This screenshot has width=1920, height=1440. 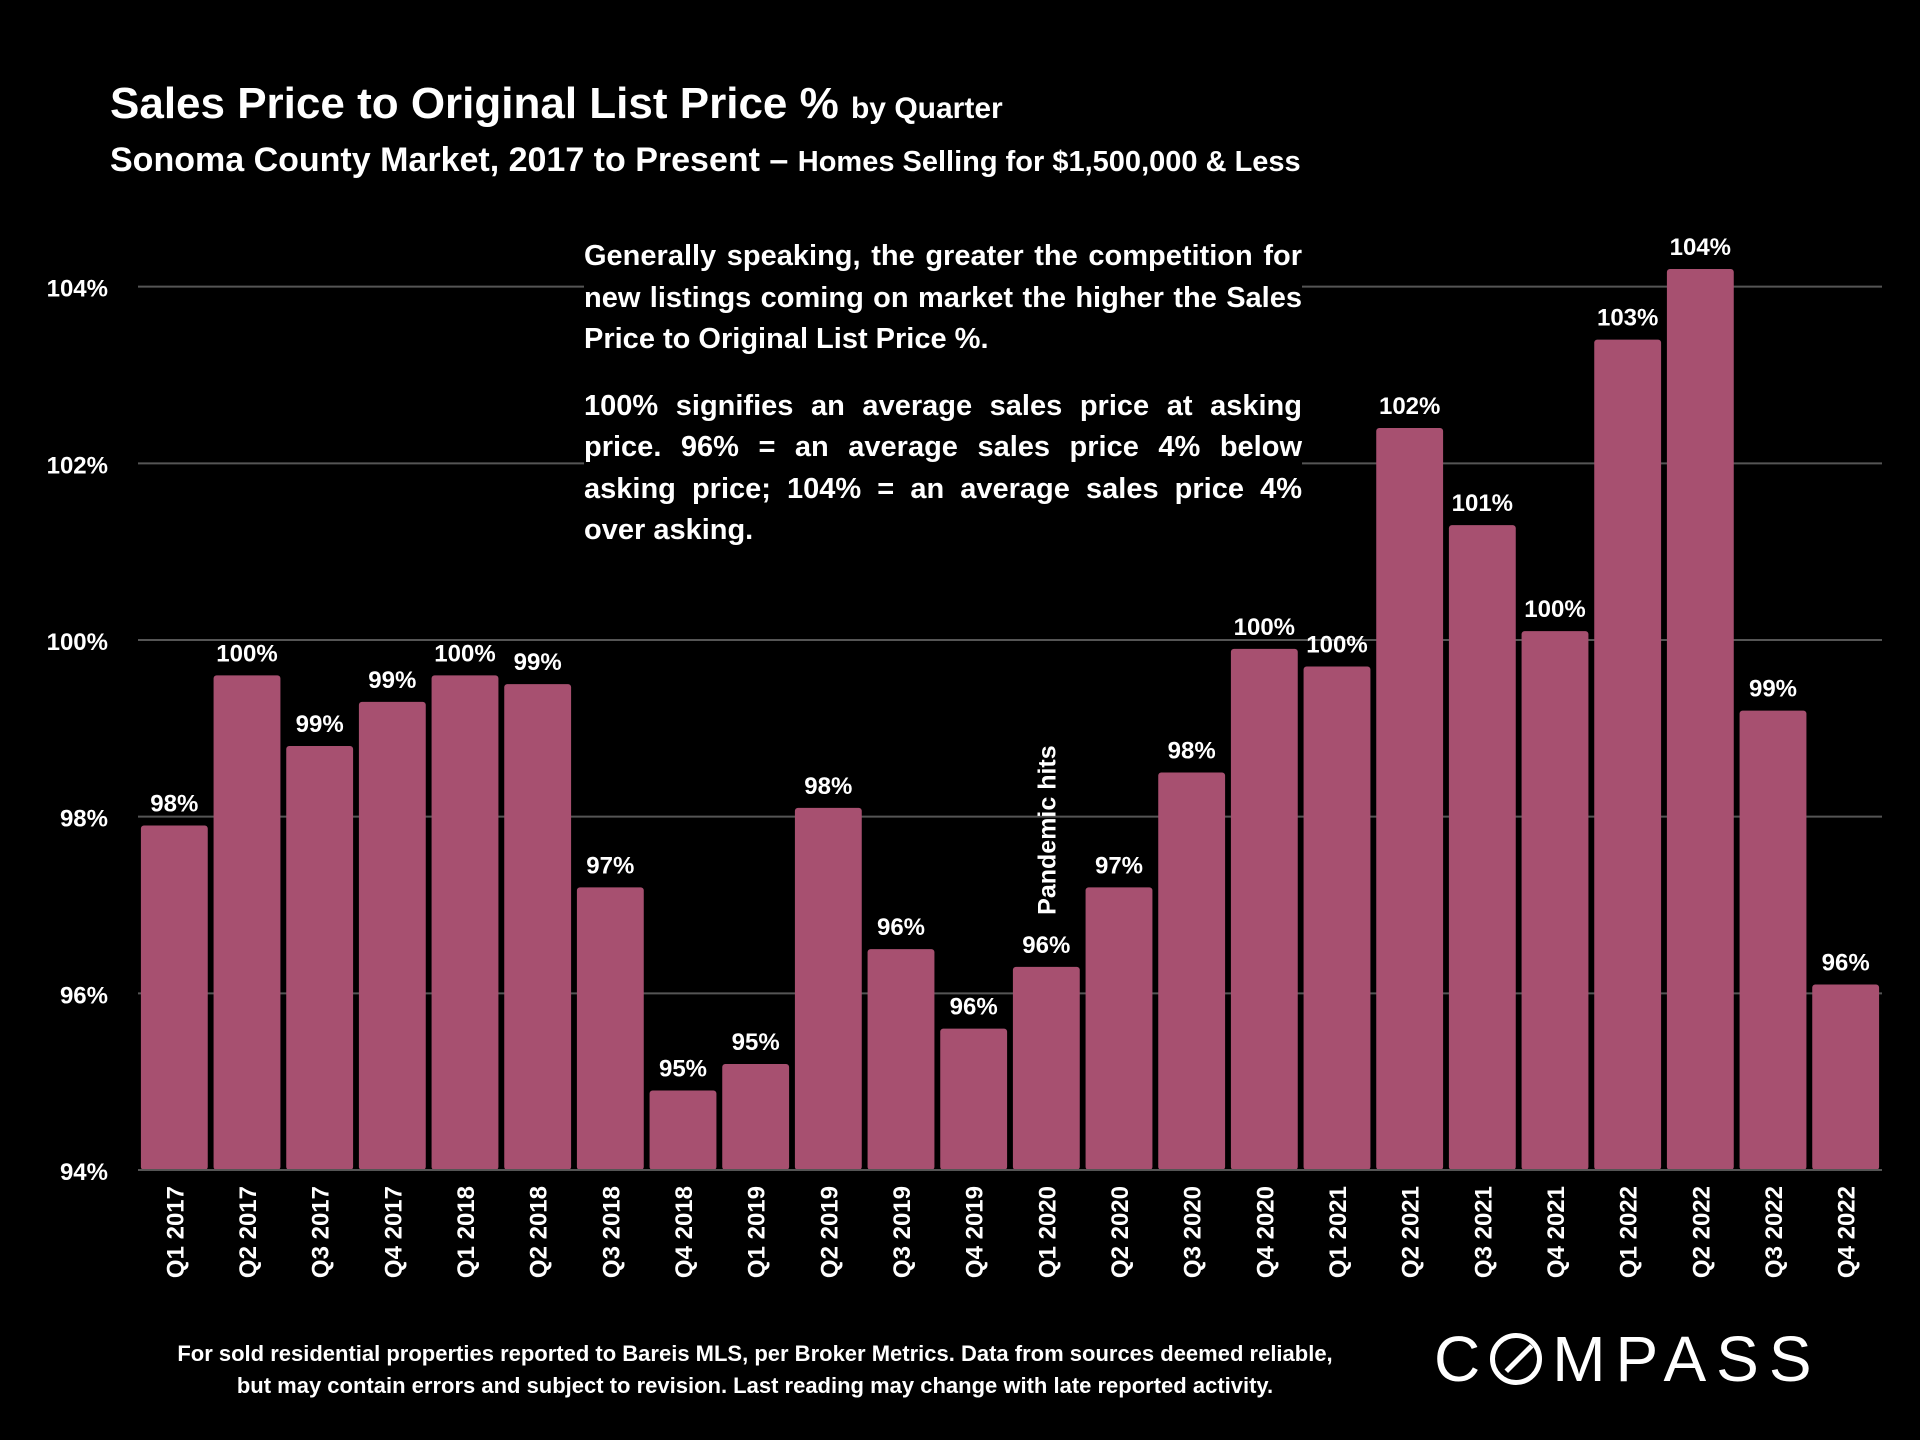 What do you see at coordinates (84, 995) in the screenshot?
I see `y-tick-label: 96%` at bounding box center [84, 995].